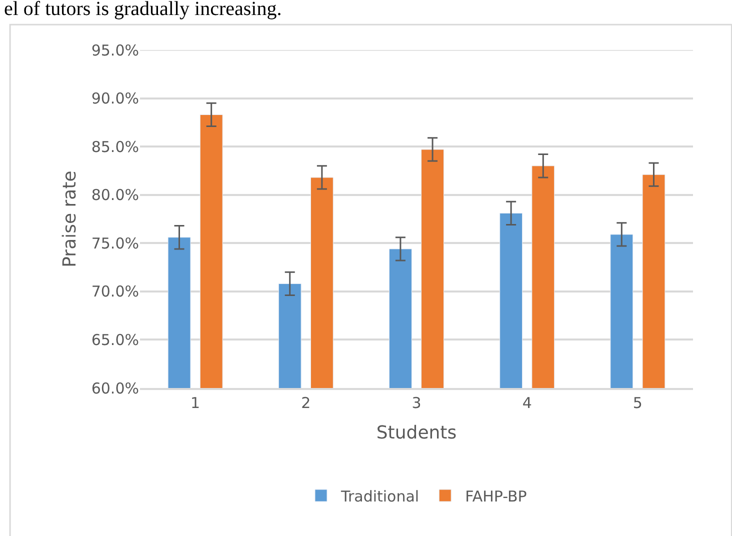 This screenshot has width=732, height=536. I want to click on y-tick-label: 95.0%, so click(115, 50).